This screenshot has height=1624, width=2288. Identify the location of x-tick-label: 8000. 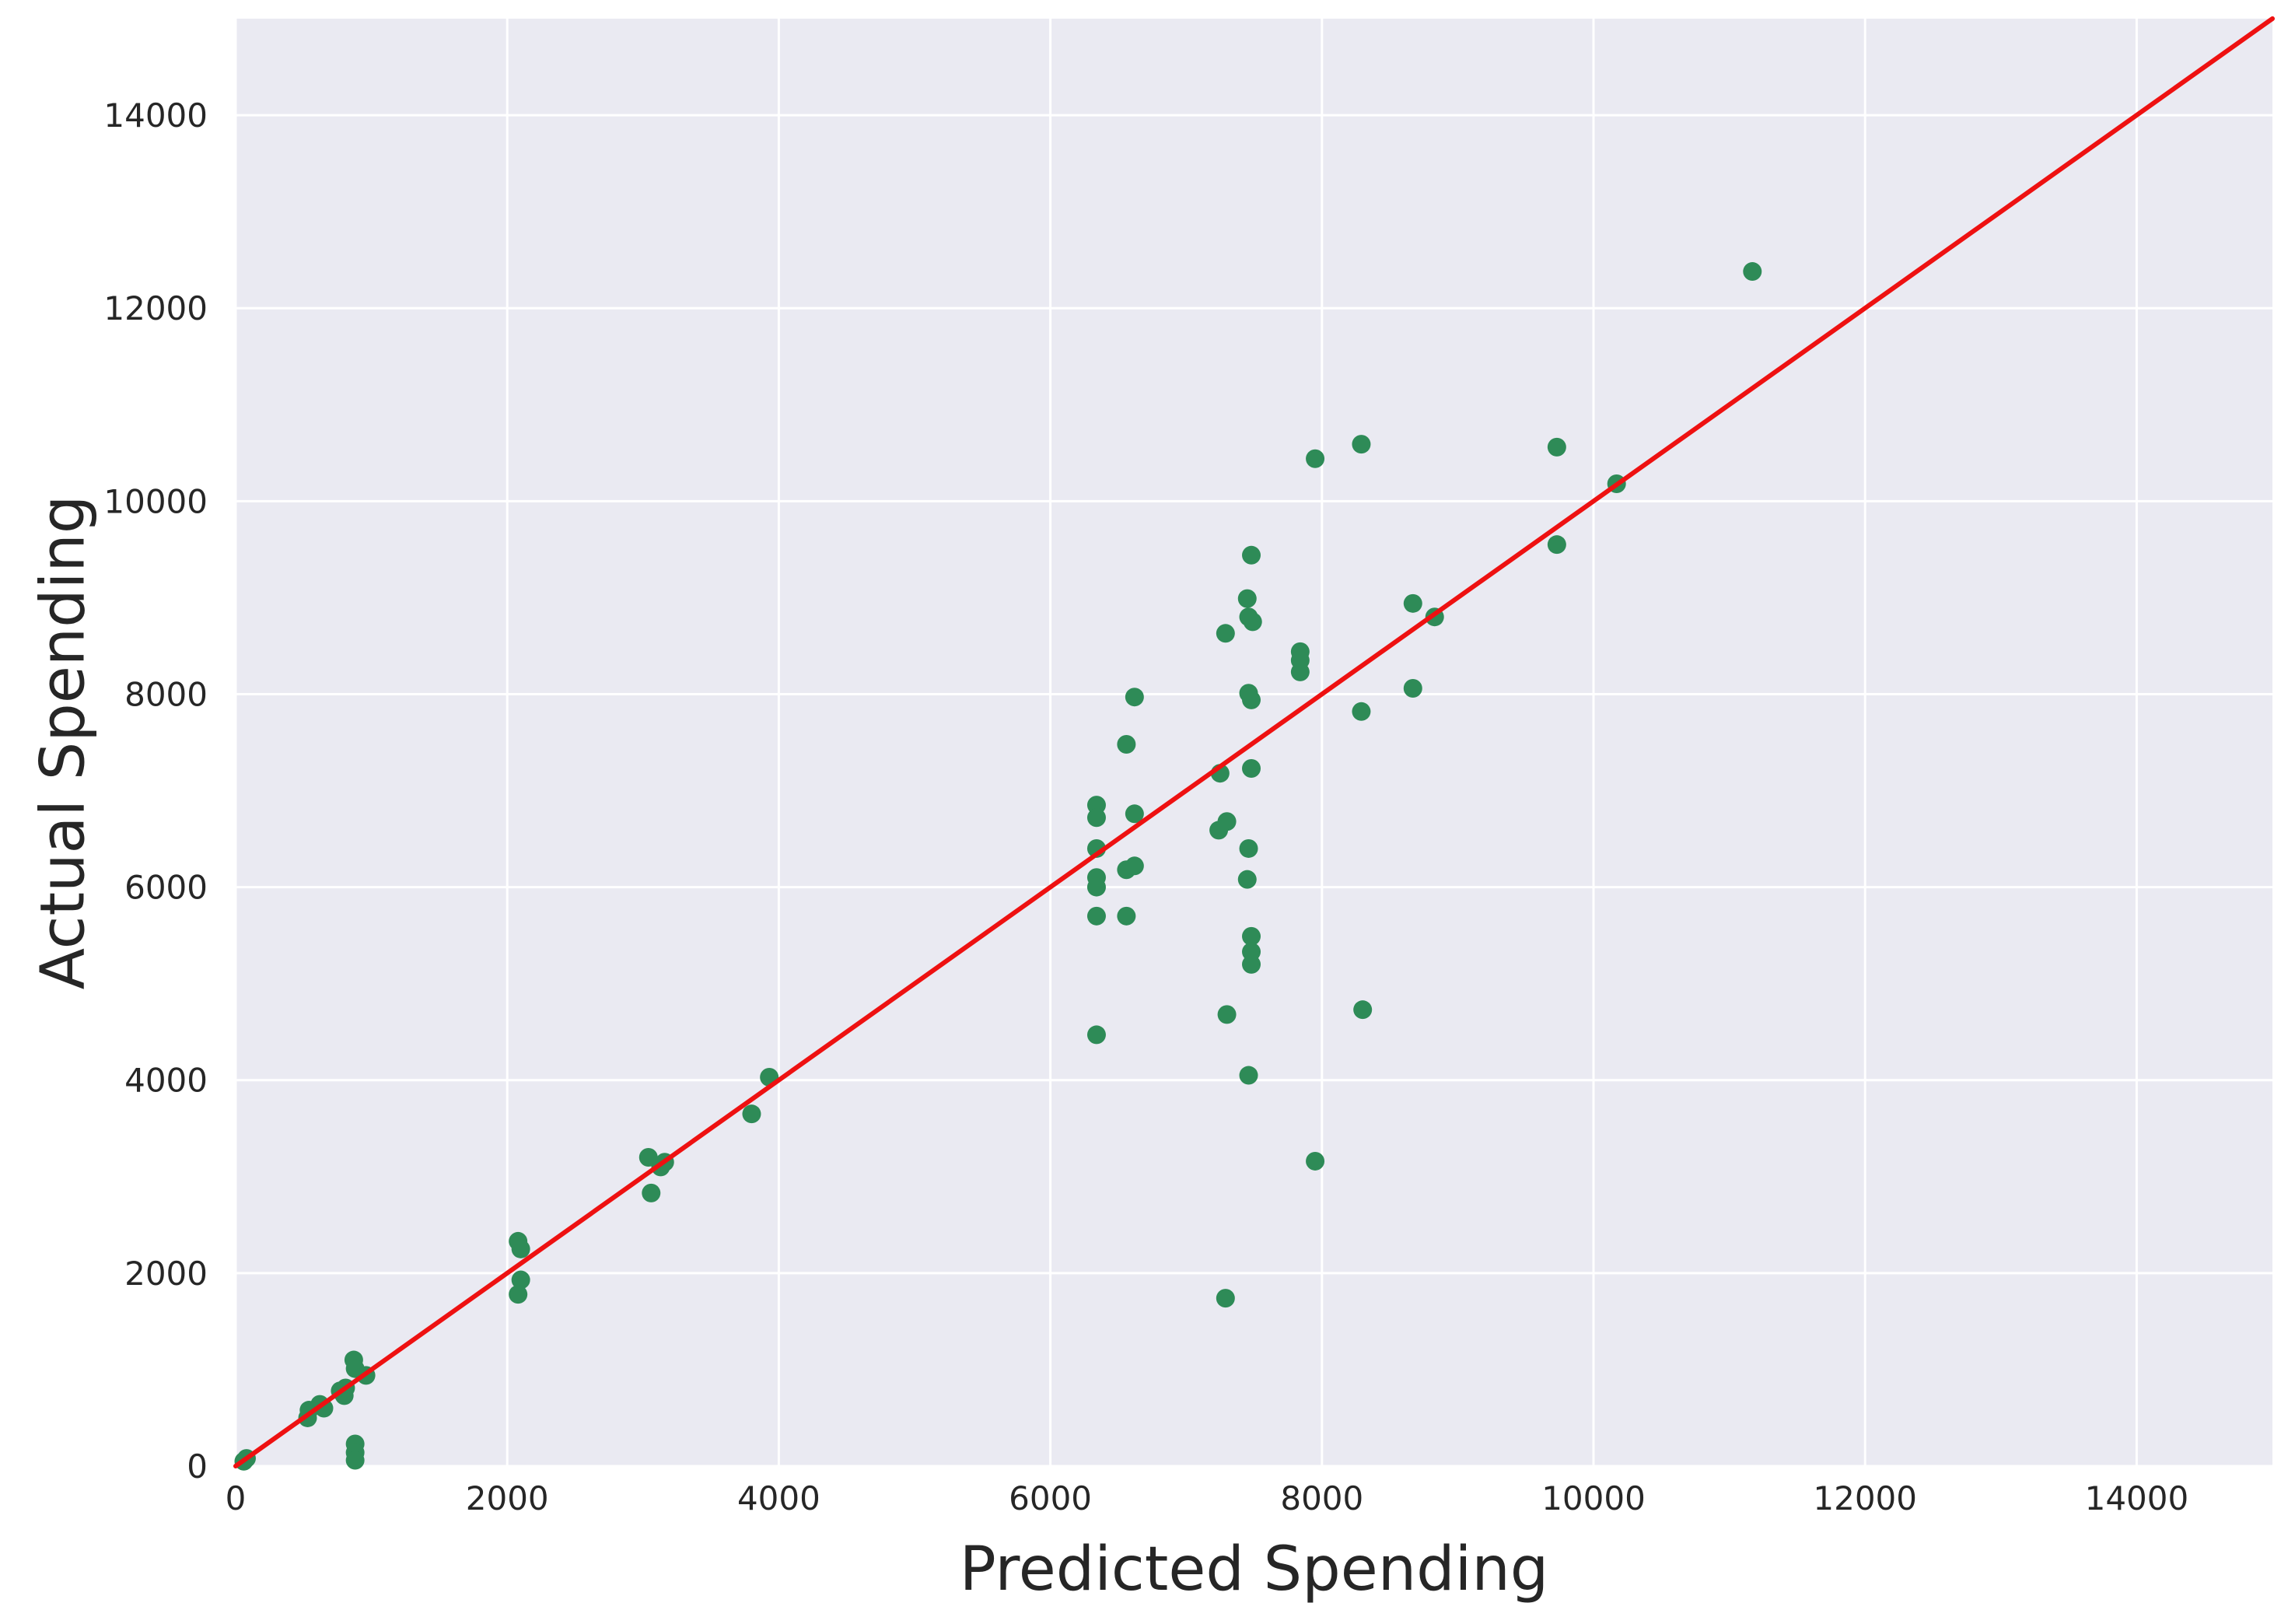
(1321, 1498).